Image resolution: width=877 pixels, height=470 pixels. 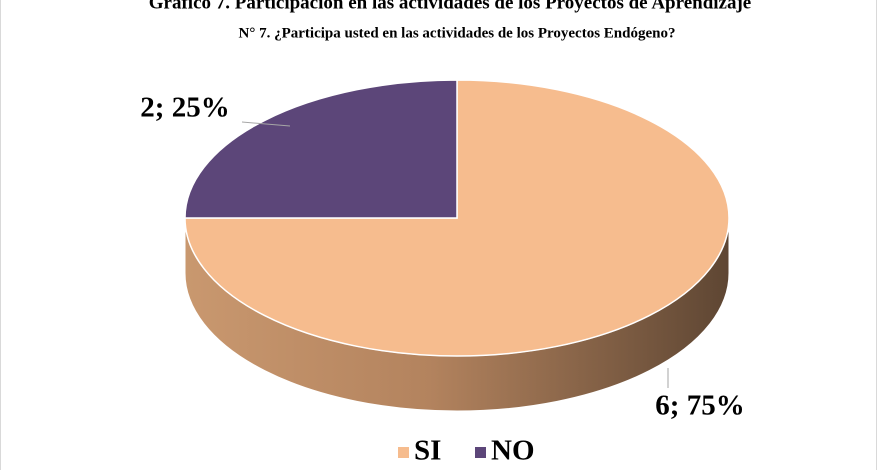 I want to click on slice, so click(x=321, y=149).